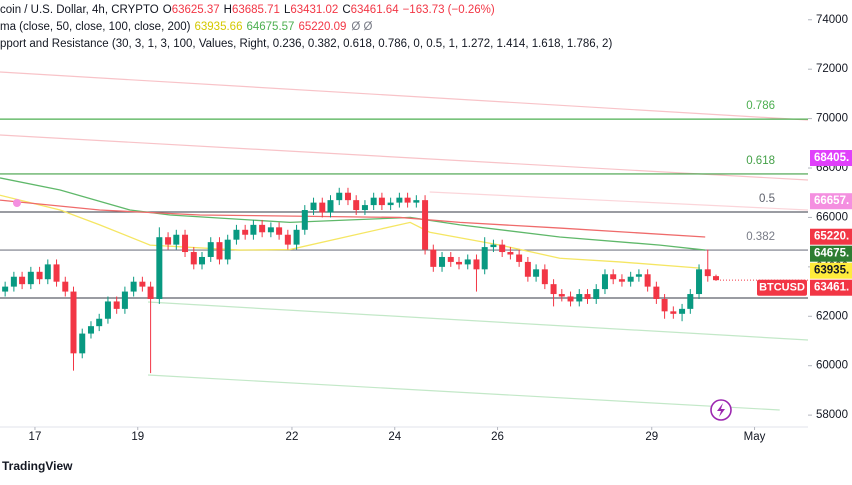 The image size is (852, 485). I want to click on y-tick-label: 74000, so click(832, 20).